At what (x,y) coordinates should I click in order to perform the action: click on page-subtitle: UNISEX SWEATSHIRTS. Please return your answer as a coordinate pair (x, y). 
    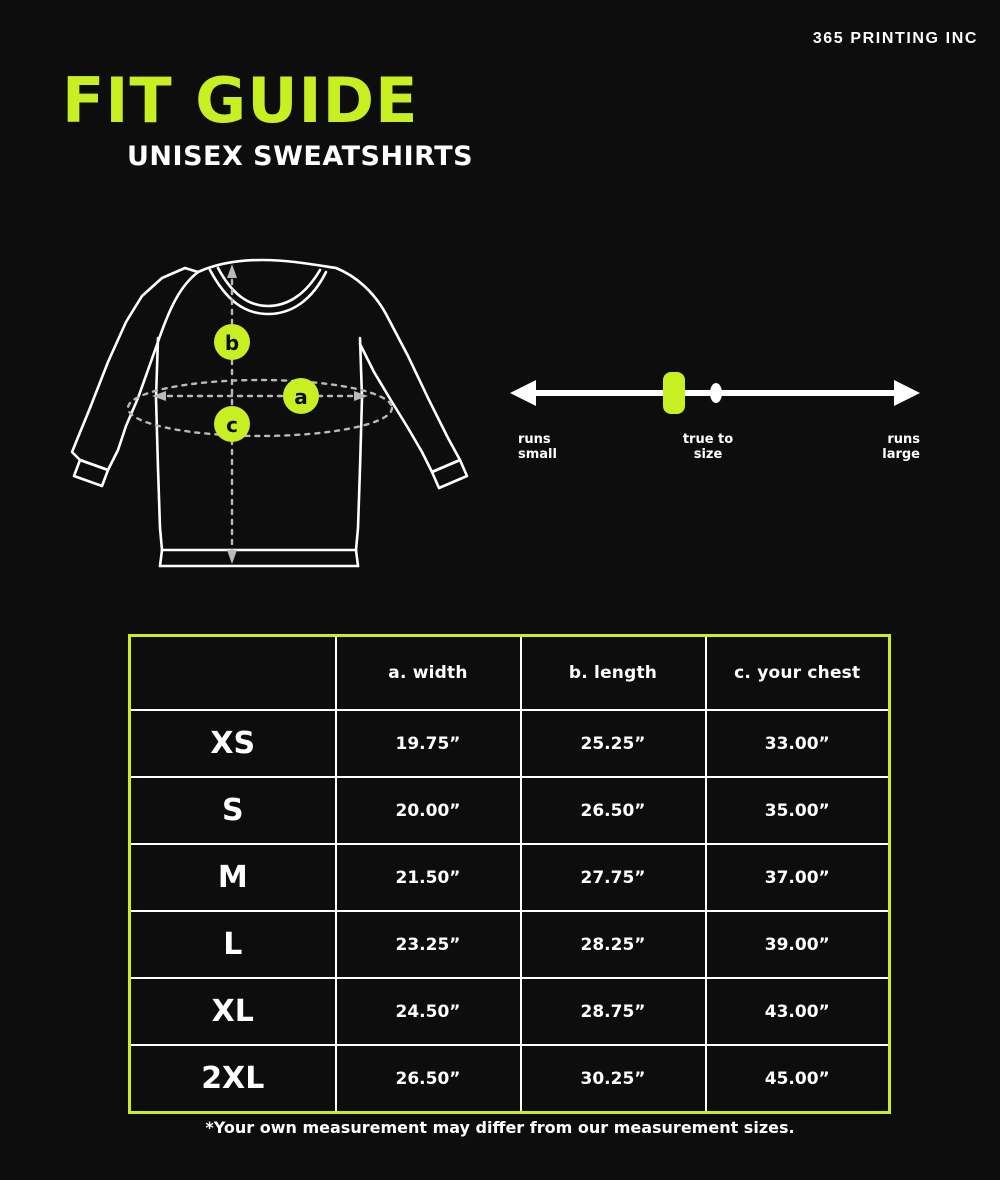
    Looking at the image, I should click on (300, 156).